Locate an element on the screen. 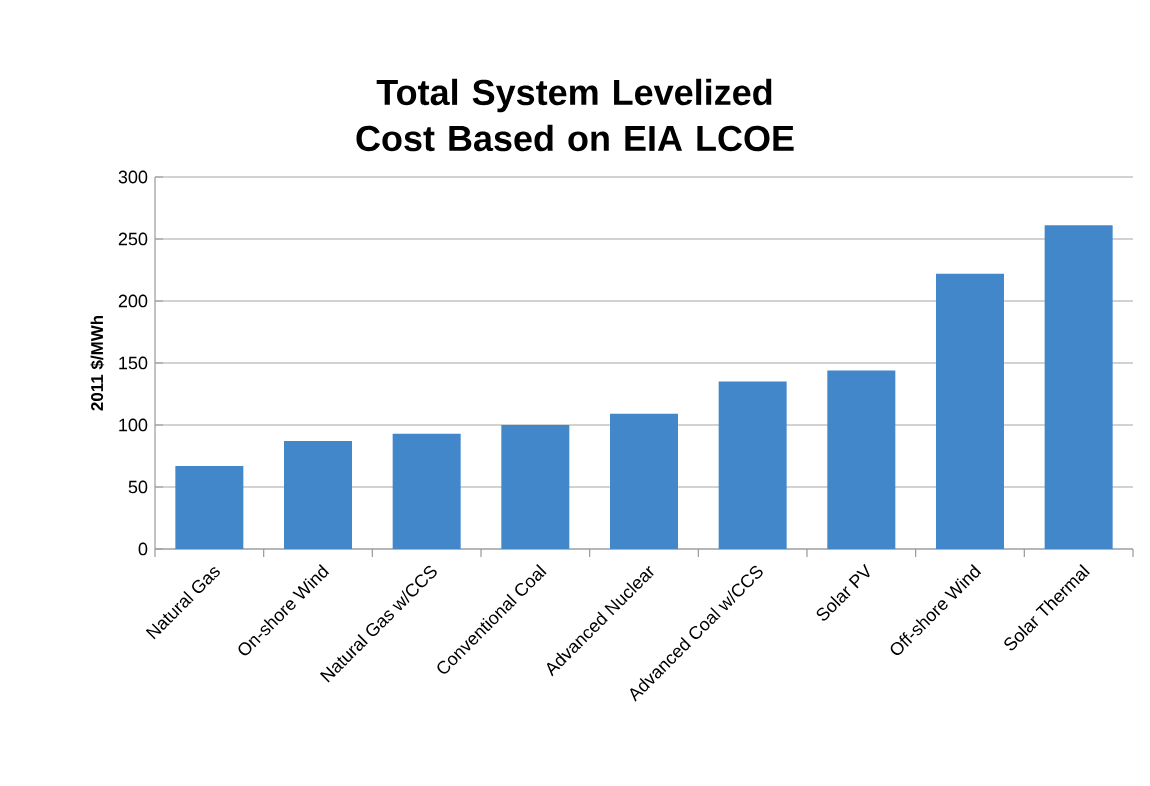 This screenshot has width=1150, height=786. y-tick-label: 50 is located at coordinates (138, 487).